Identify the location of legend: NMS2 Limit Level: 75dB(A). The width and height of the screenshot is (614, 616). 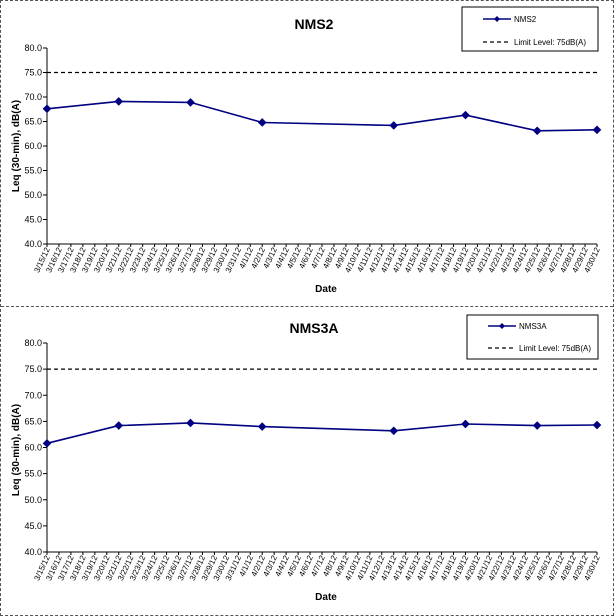
(530, 29).